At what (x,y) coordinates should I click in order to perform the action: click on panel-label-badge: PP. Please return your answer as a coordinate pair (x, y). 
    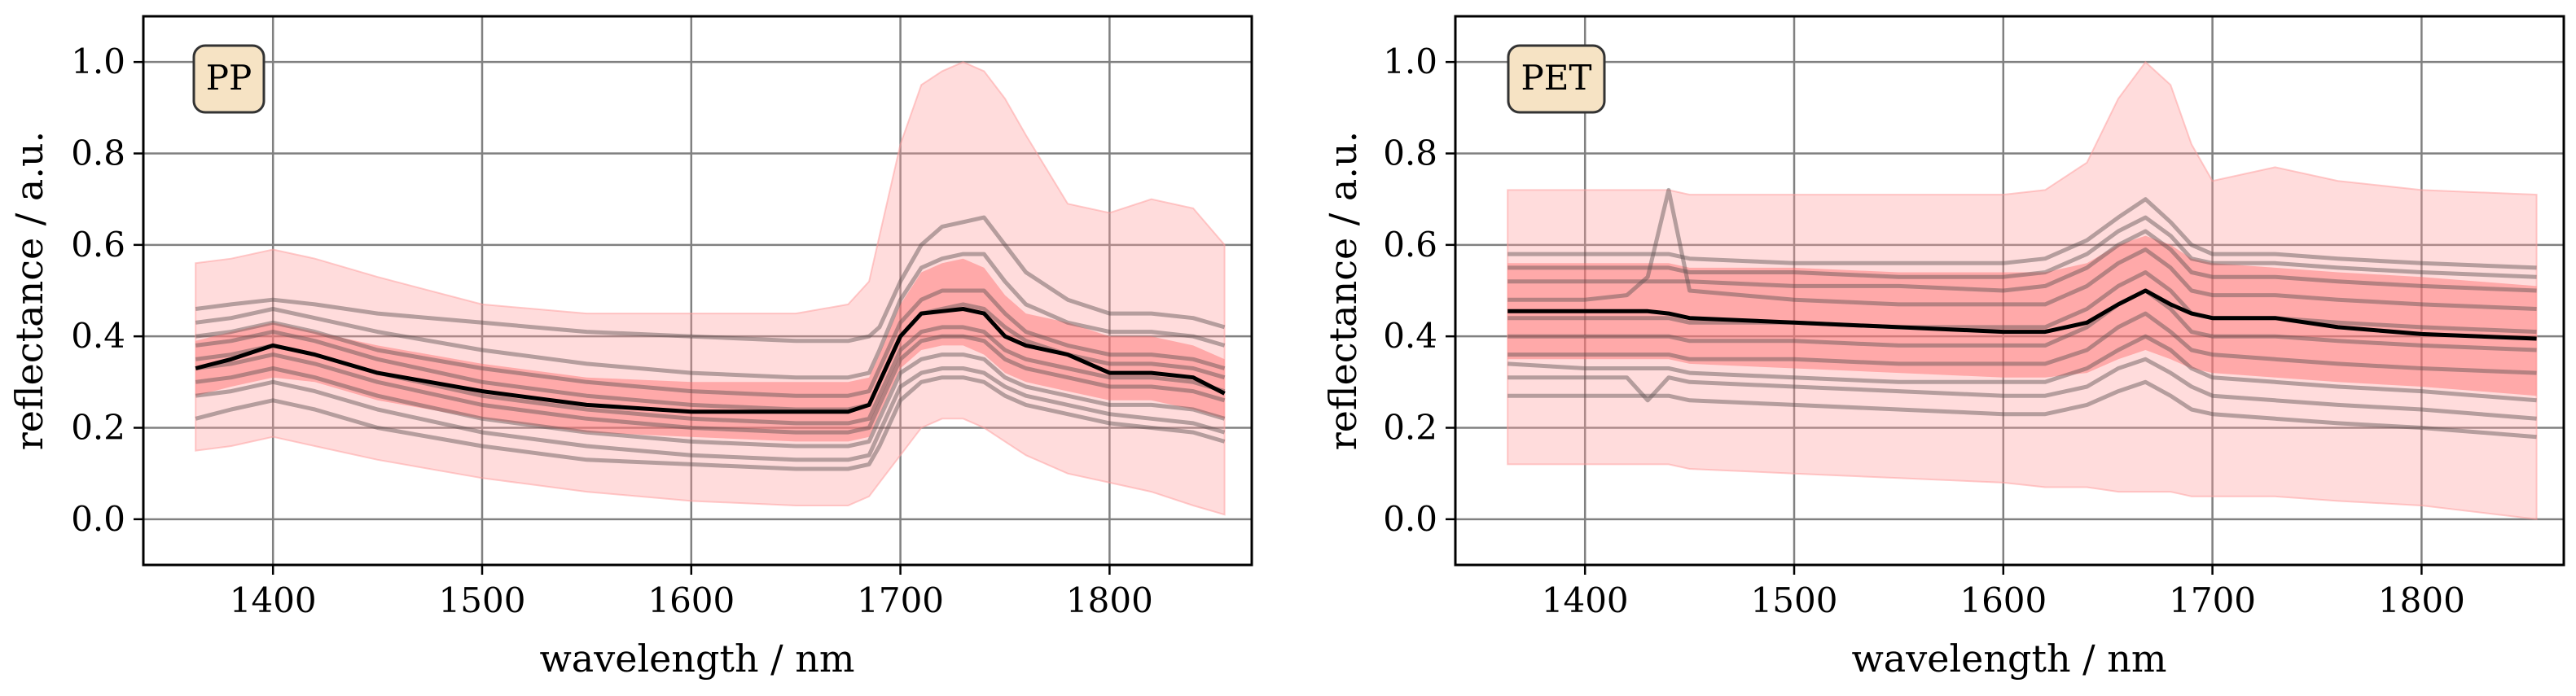
    Looking at the image, I should click on (228, 79).